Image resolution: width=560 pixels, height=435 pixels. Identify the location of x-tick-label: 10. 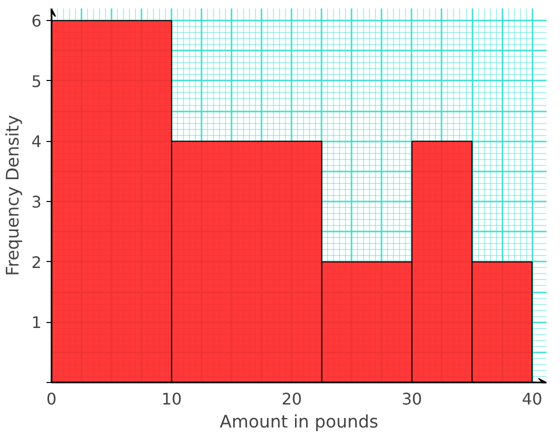
(171, 399).